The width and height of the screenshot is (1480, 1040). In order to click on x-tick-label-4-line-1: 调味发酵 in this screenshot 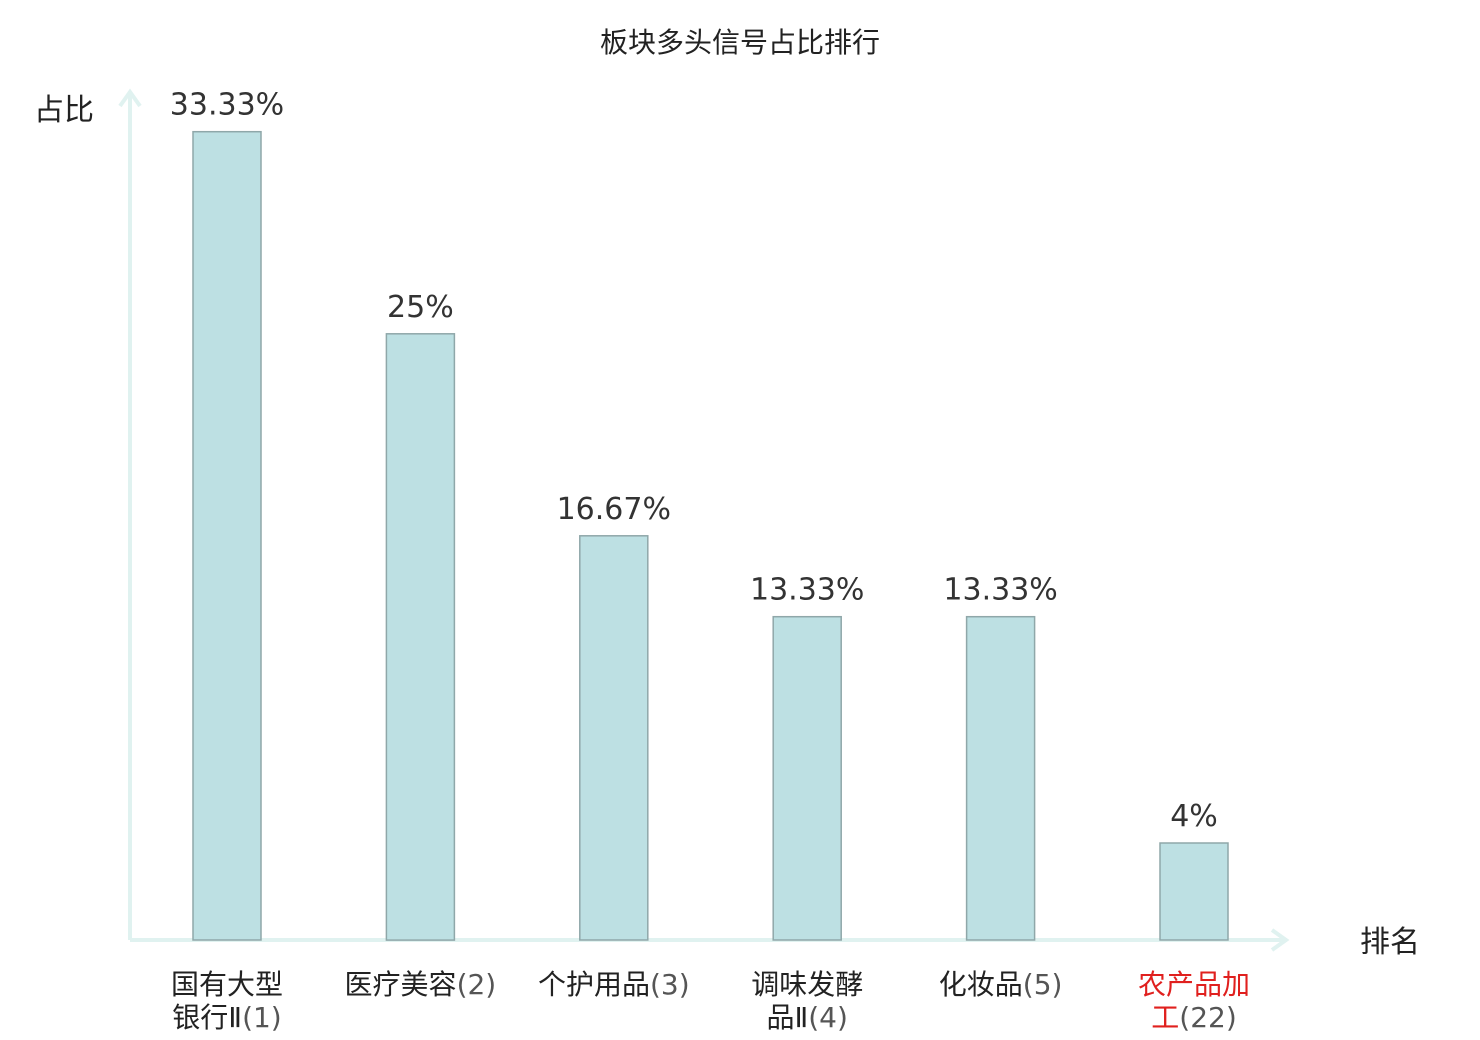, I will do `click(807, 984)`.